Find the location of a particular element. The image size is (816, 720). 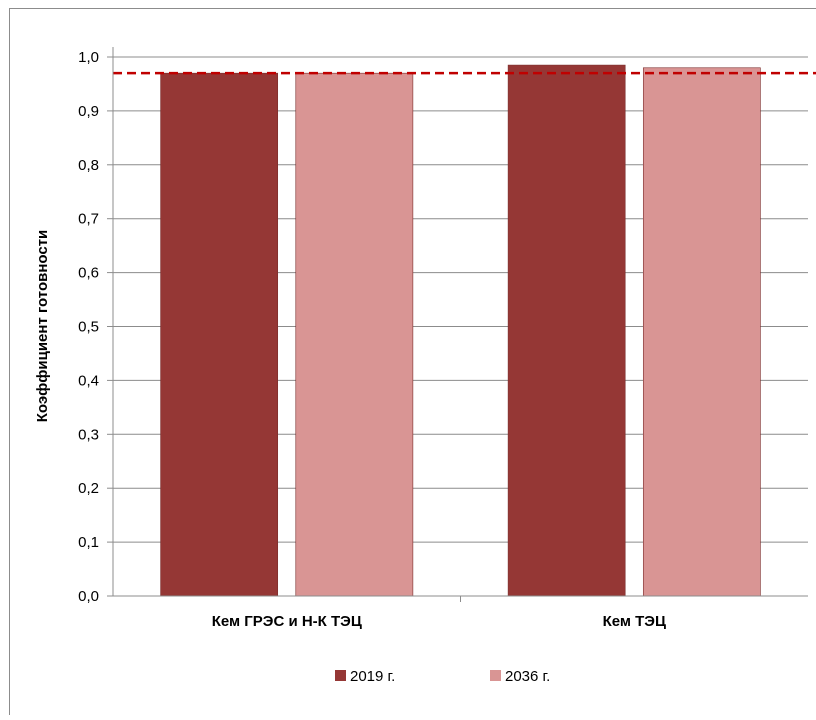

x-category-label: Кем ГРЭС и Н-К ТЭЦ is located at coordinates (287, 621).